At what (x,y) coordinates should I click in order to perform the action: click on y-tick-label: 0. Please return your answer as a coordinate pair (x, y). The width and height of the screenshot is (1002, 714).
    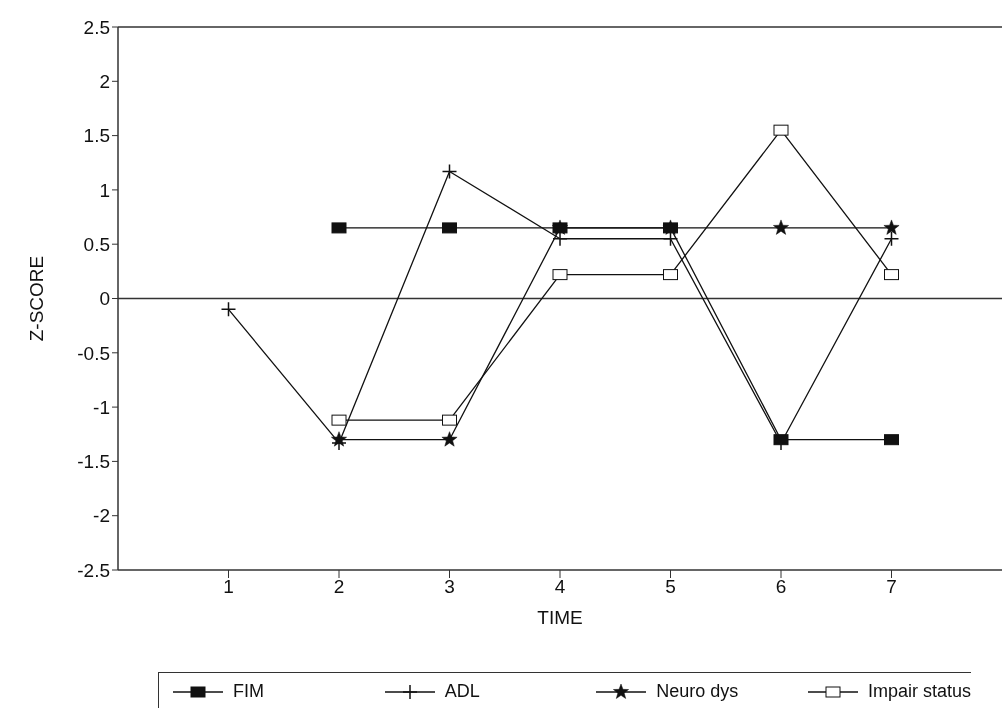
    Looking at the image, I should click on (104, 299).